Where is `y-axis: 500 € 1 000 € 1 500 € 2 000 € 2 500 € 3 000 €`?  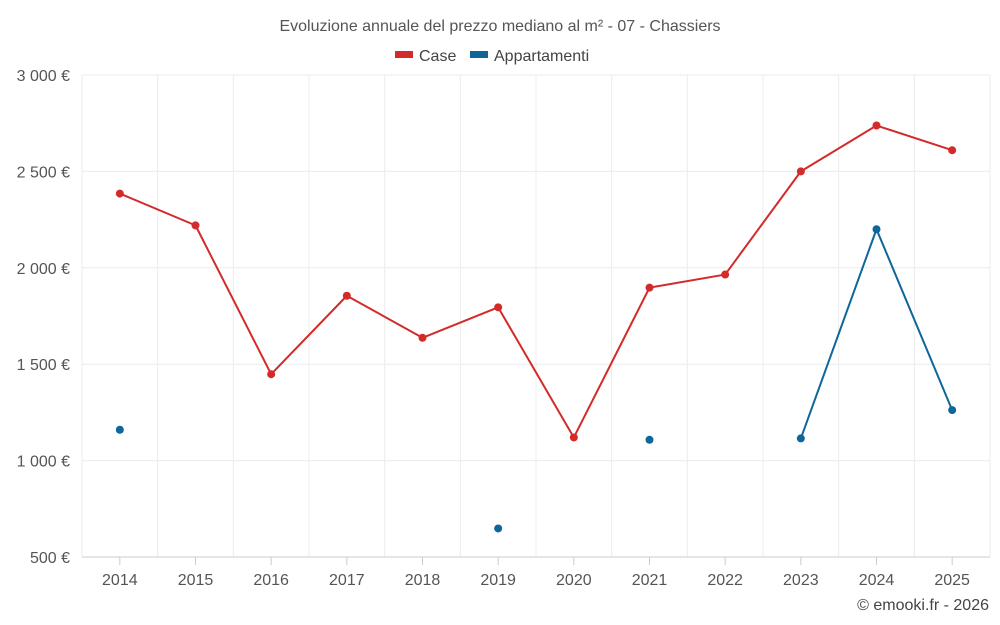
y-axis: 500 € 1 000 € 1 500 € 2 000 € 2 500 € 3 000 € is located at coordinates (43, 317).